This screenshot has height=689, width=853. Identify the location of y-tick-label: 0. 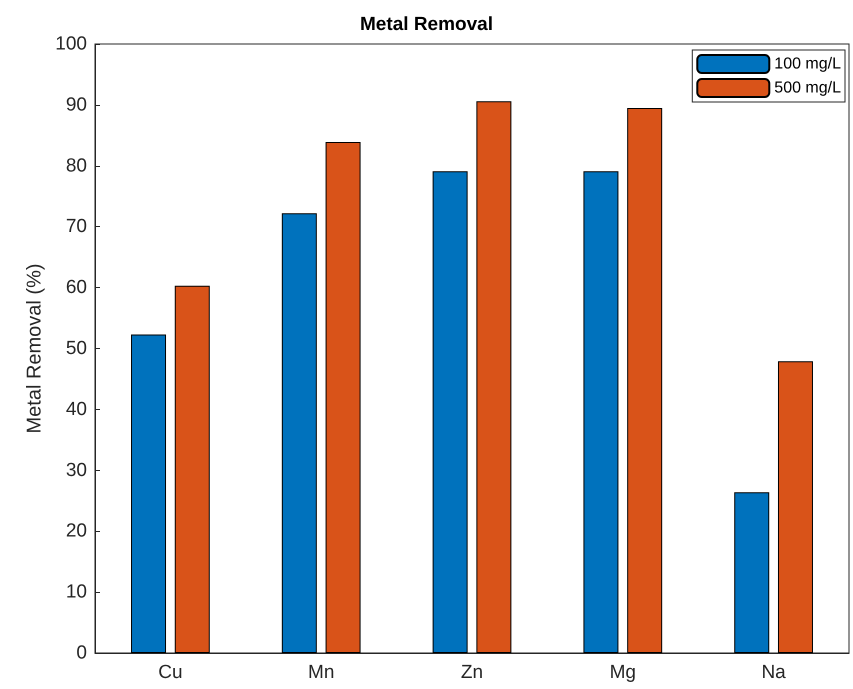
(81, 653).